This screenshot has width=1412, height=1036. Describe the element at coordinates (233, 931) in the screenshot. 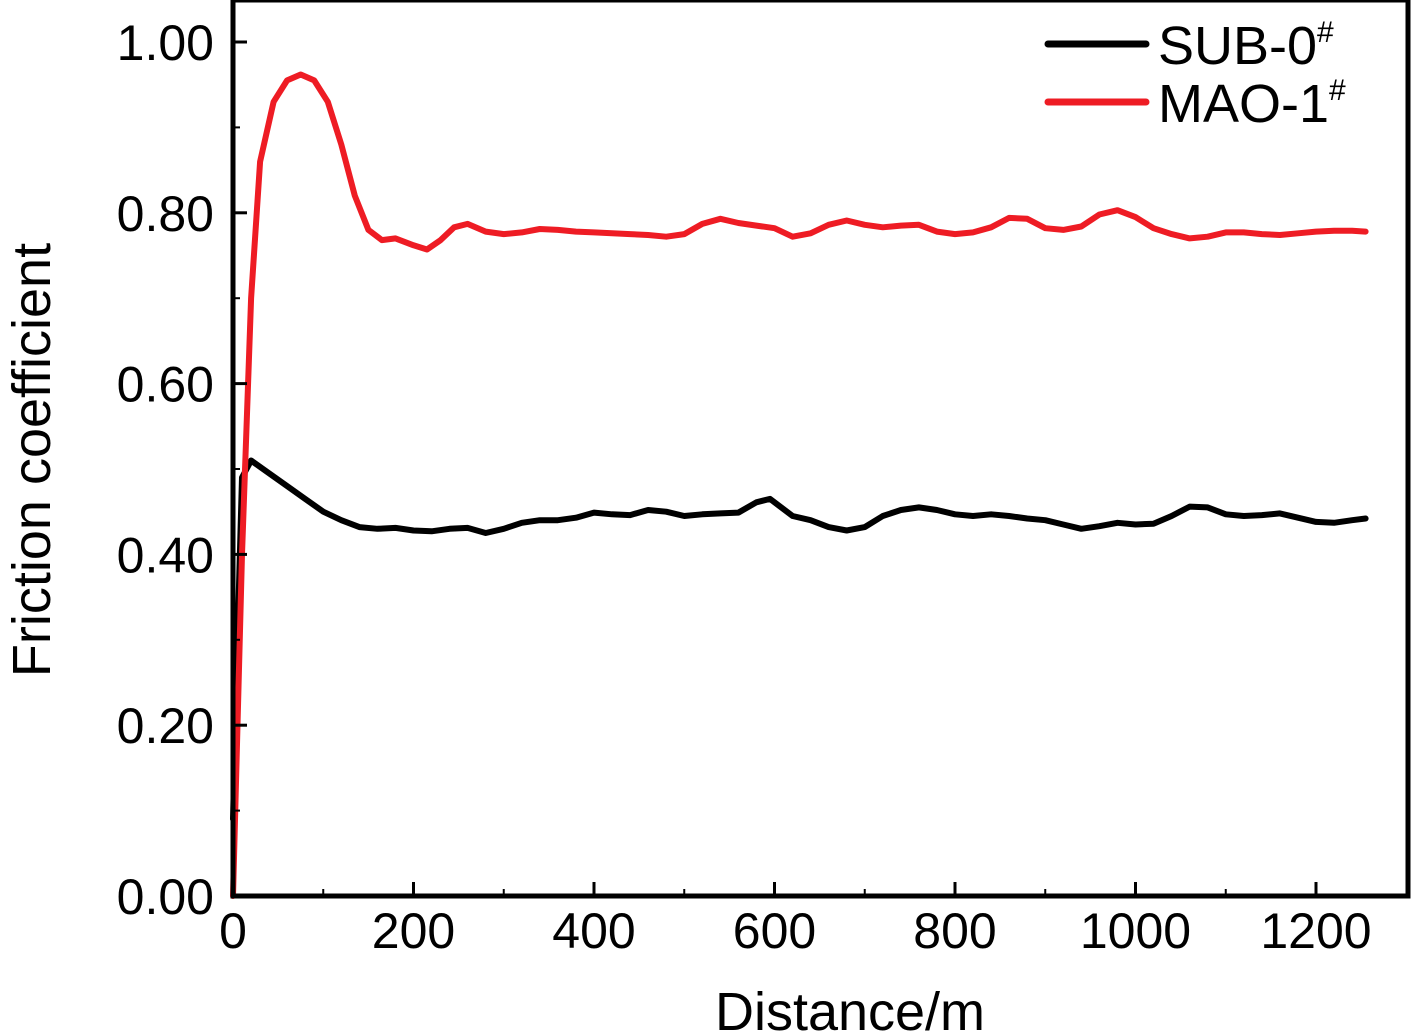

I see `x-tick-label: 0` at that location.